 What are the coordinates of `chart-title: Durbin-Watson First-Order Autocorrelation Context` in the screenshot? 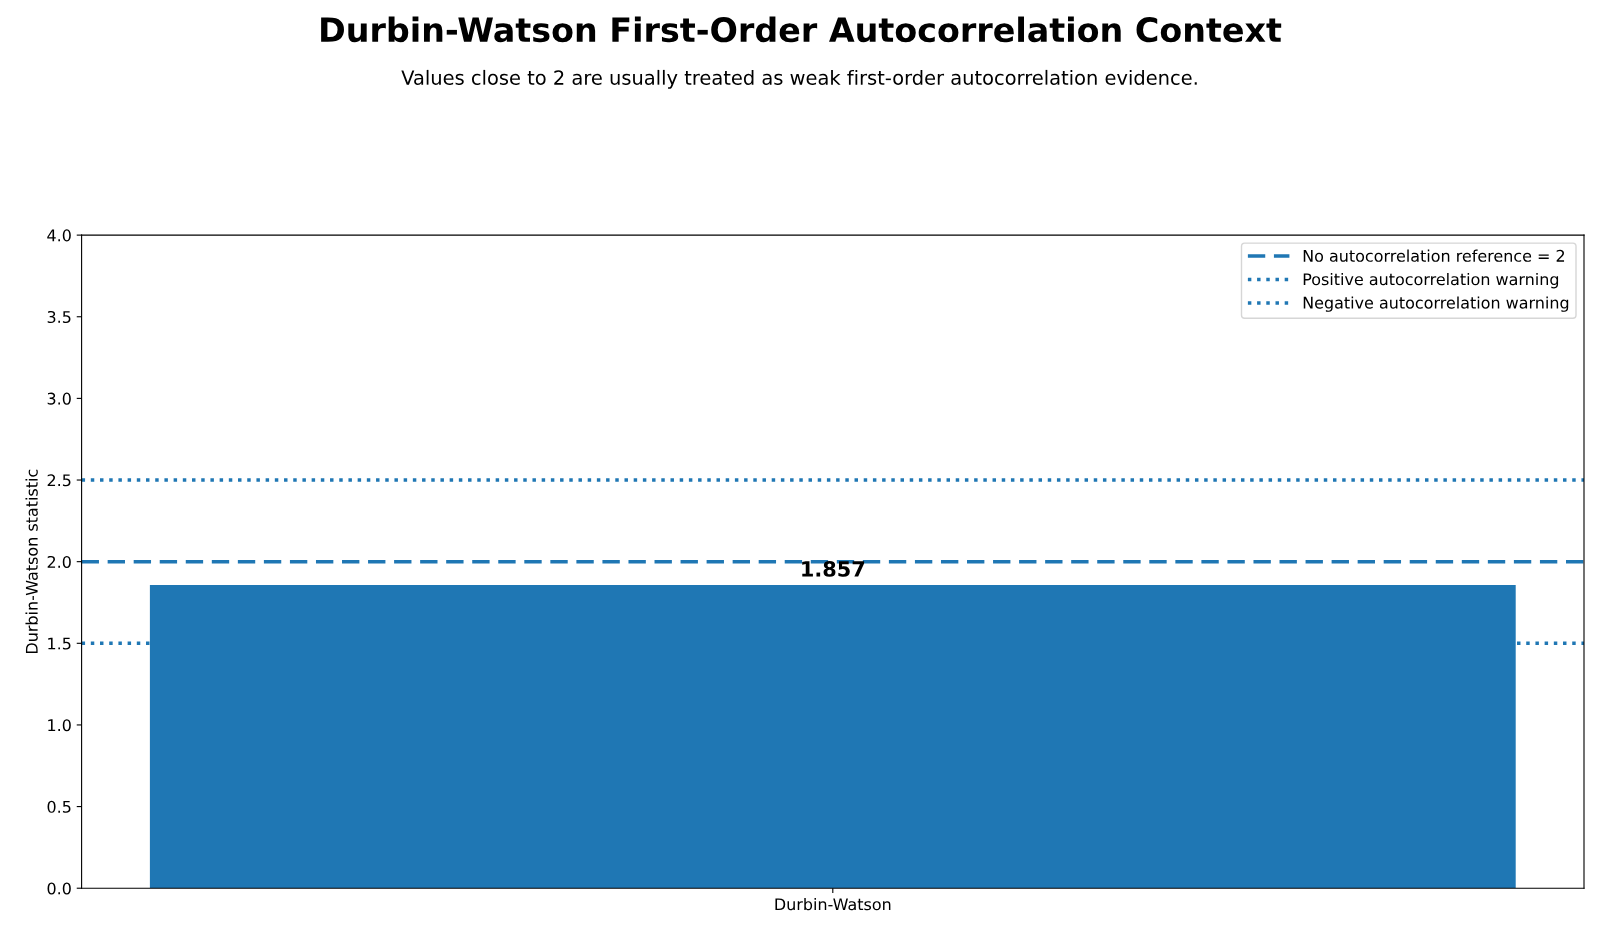 It's located at (801, 29).